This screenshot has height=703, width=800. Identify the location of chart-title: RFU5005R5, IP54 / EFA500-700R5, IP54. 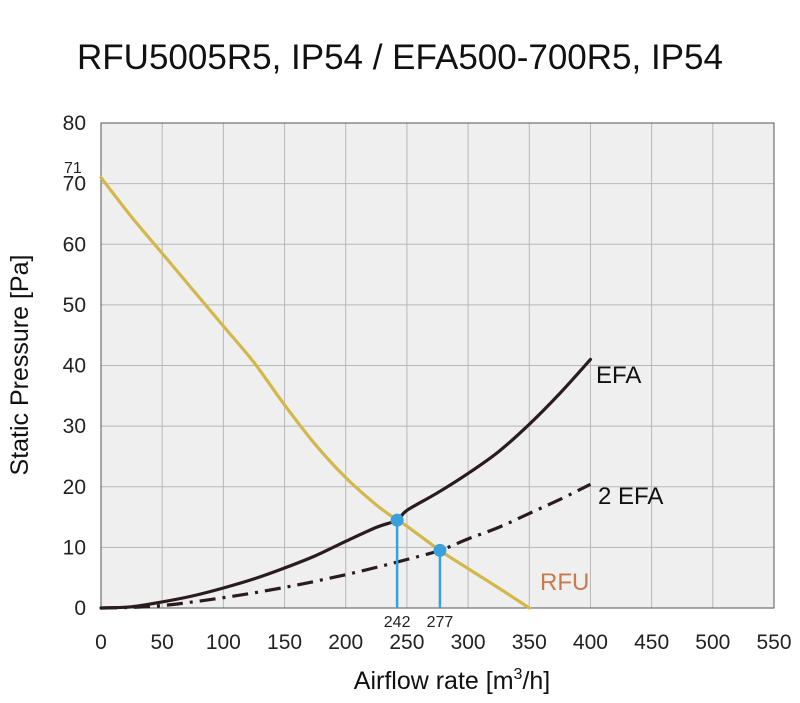
(400, 57).